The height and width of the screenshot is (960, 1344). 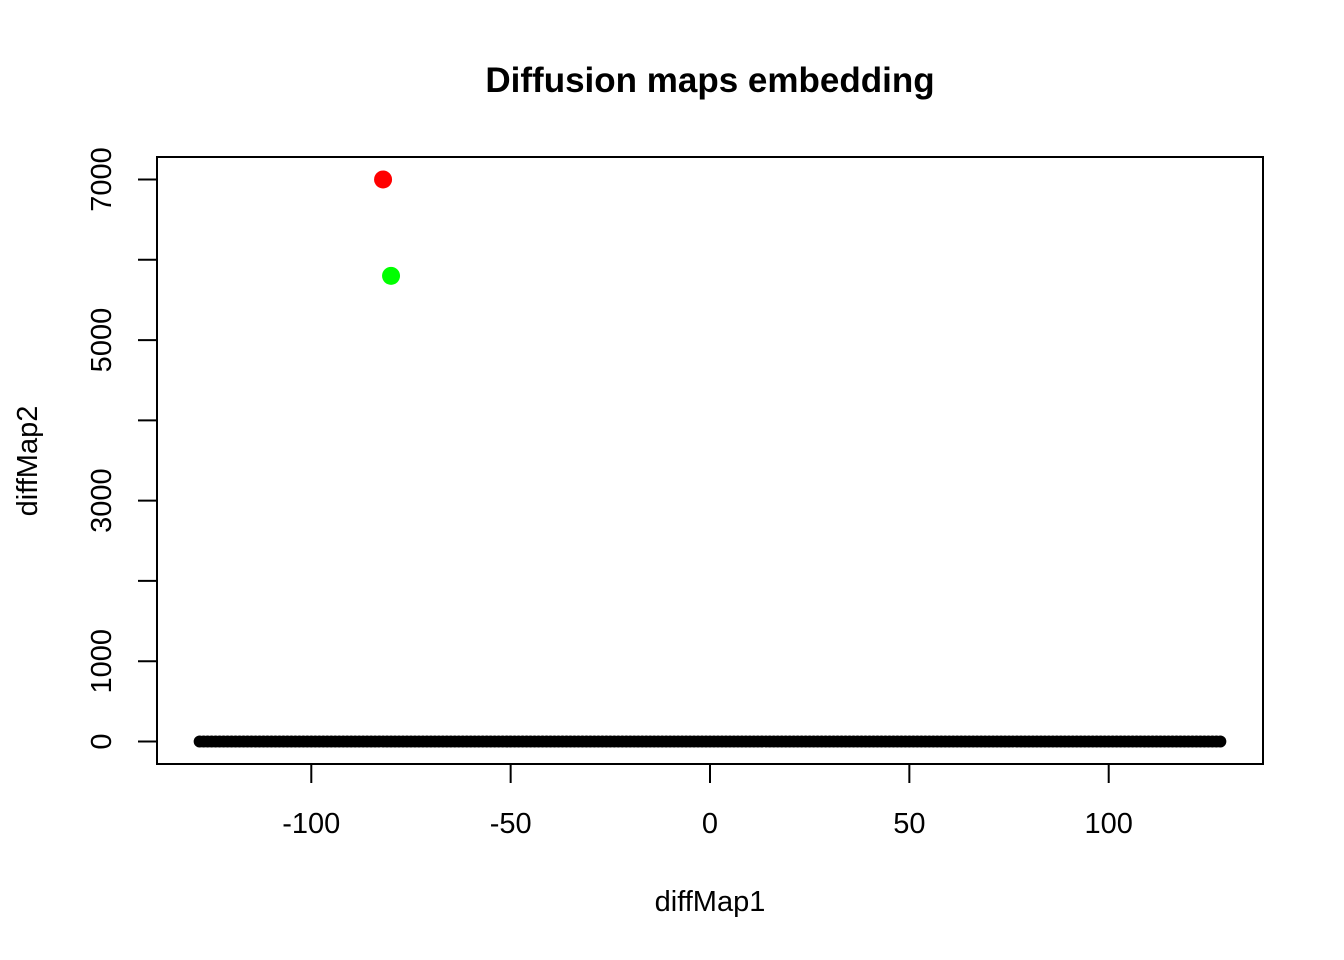 What do you see at coordinates (311, 824) in the screenshot?
I see `x-tick-label: -100` at bounding box center [311, 824].